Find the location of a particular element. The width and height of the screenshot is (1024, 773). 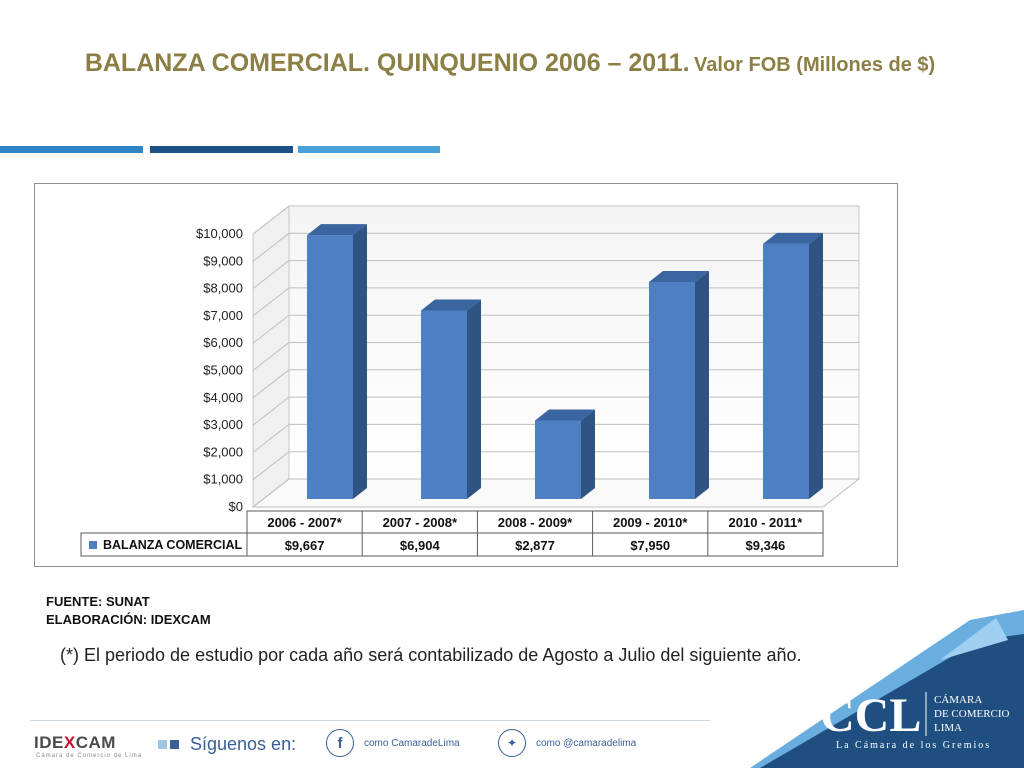

data-label: $7,950 is located at coordinates (650, 545).